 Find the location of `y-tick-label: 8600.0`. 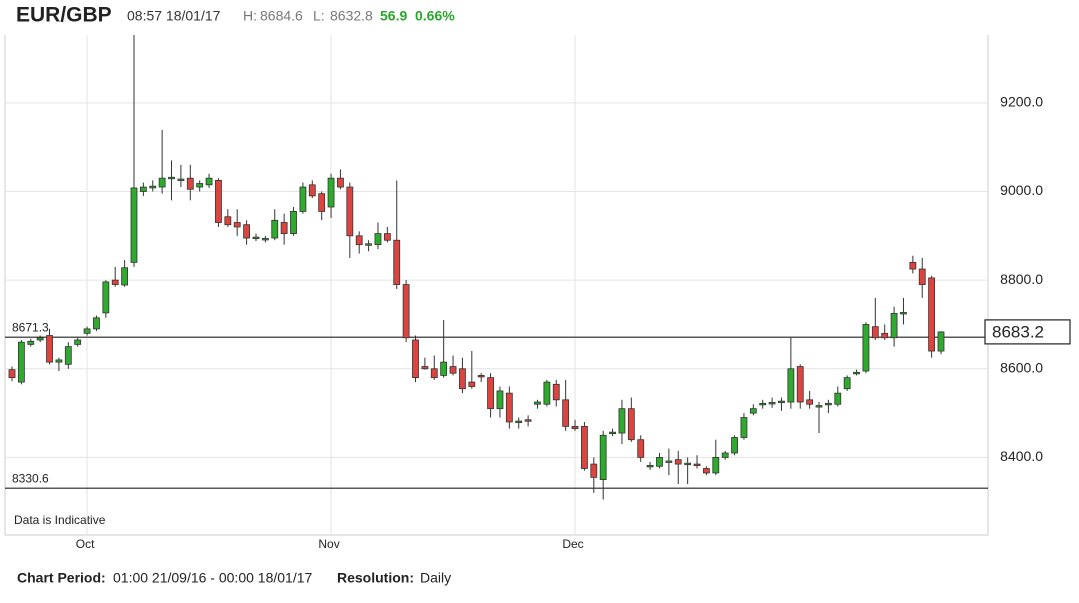

y-tick-label: 8600.0 is located at coordinates (1021, 367).